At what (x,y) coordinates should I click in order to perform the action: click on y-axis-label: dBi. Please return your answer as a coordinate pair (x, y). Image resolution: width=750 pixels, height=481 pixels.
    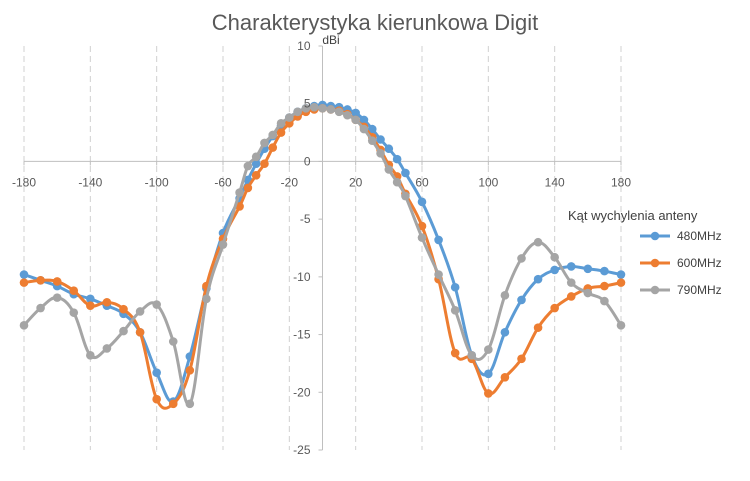
    Looking at the image, I should click on (330, 40).